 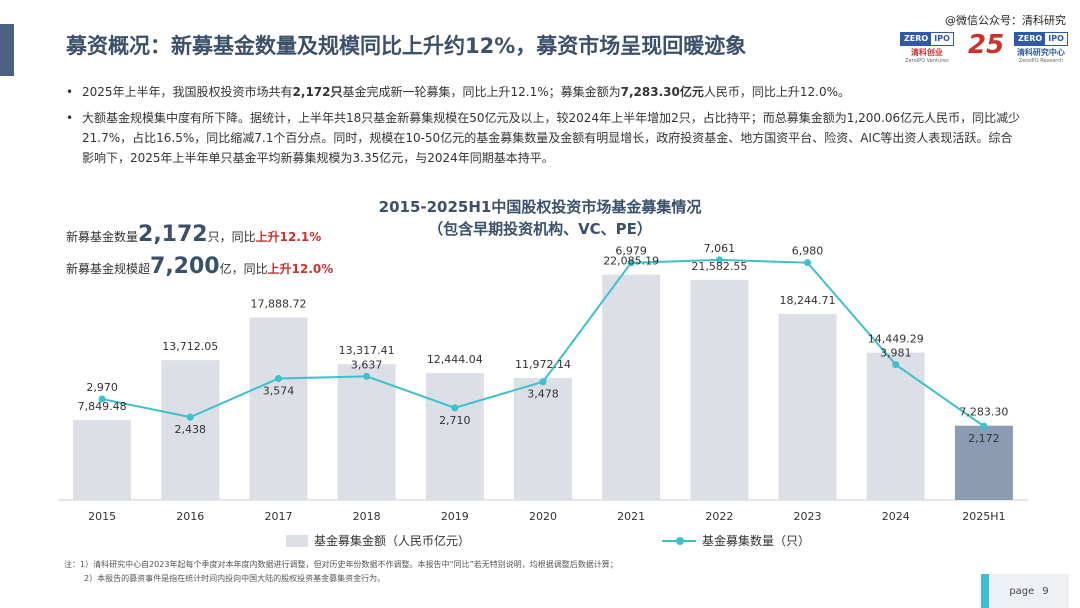 I want to click on bar-value-label: 17,888.72, so click(x=278, y=304).